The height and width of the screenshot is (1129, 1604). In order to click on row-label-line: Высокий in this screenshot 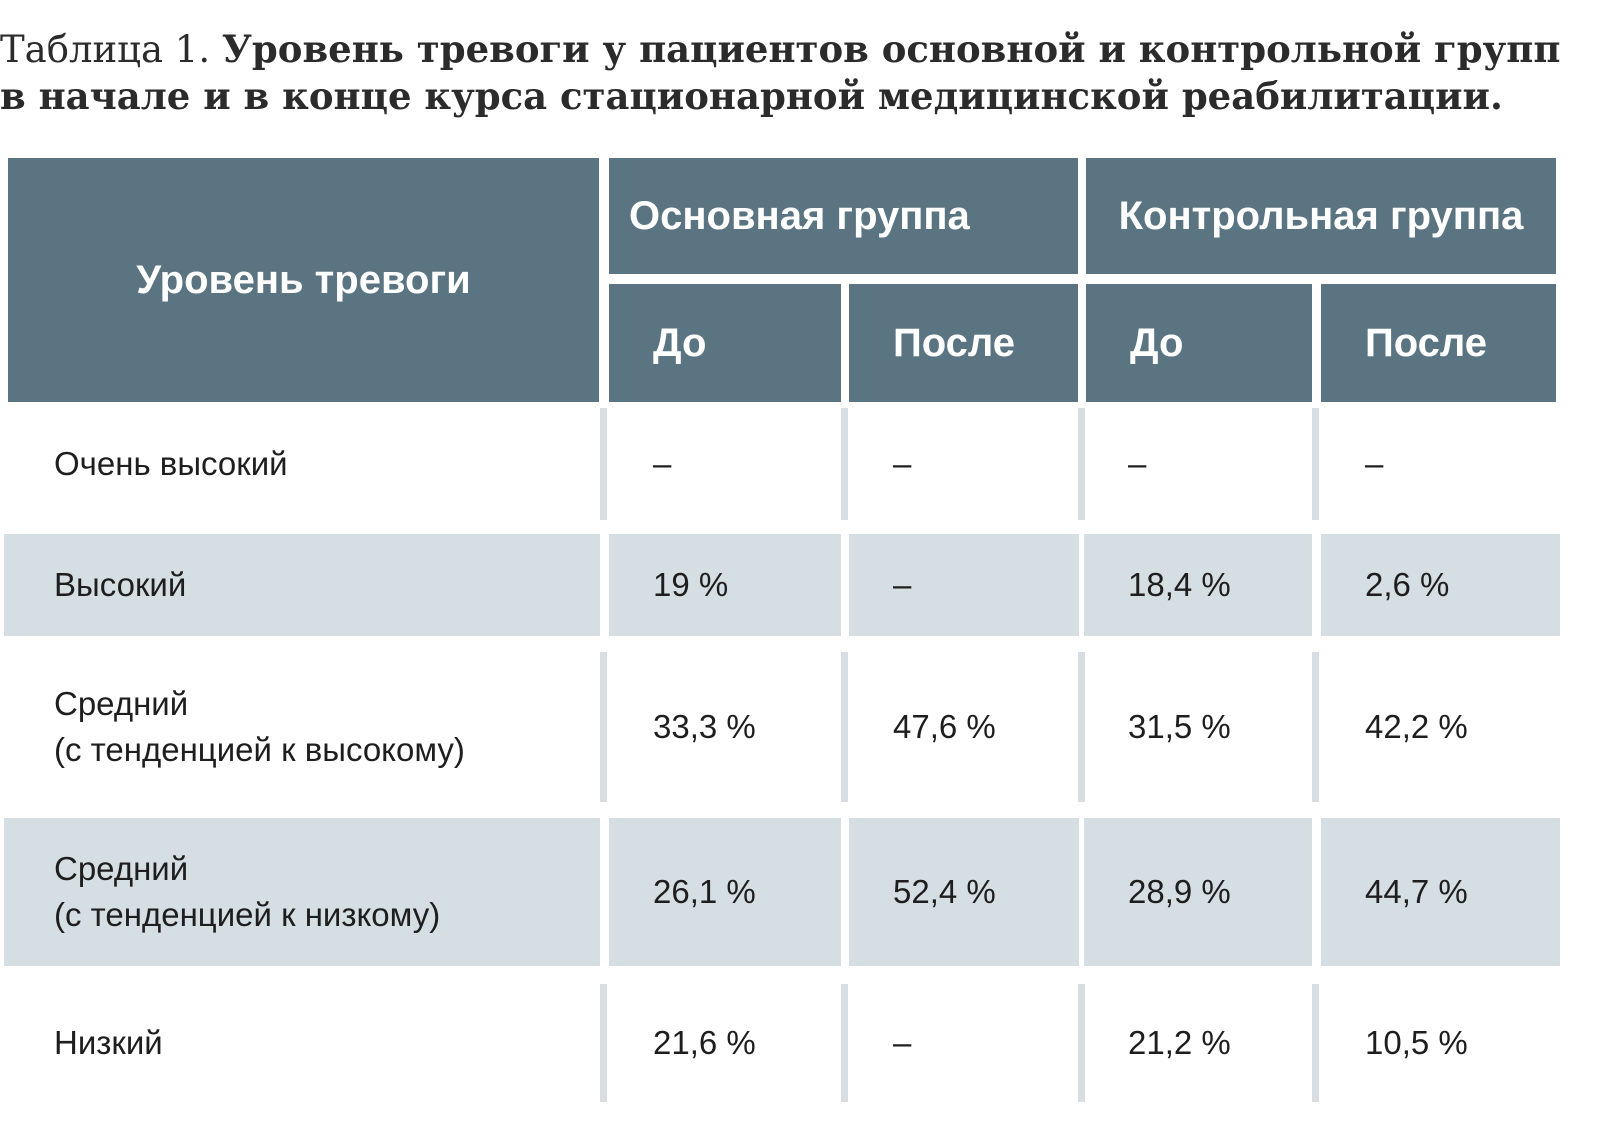, I will do `click(120, 584)`.